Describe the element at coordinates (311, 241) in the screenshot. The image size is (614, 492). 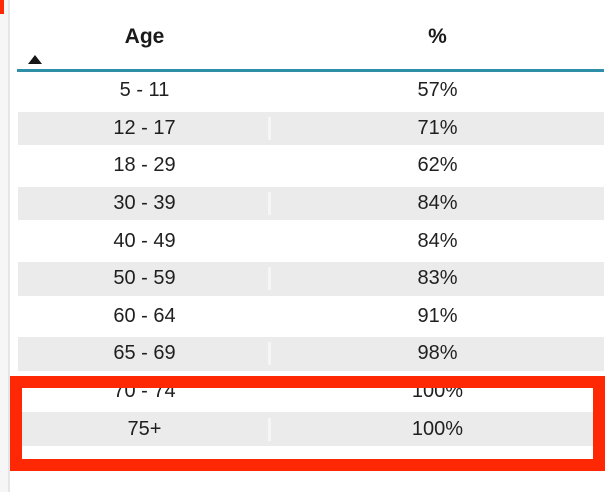
I see `table-row: 40 - 49 84%` at that location.